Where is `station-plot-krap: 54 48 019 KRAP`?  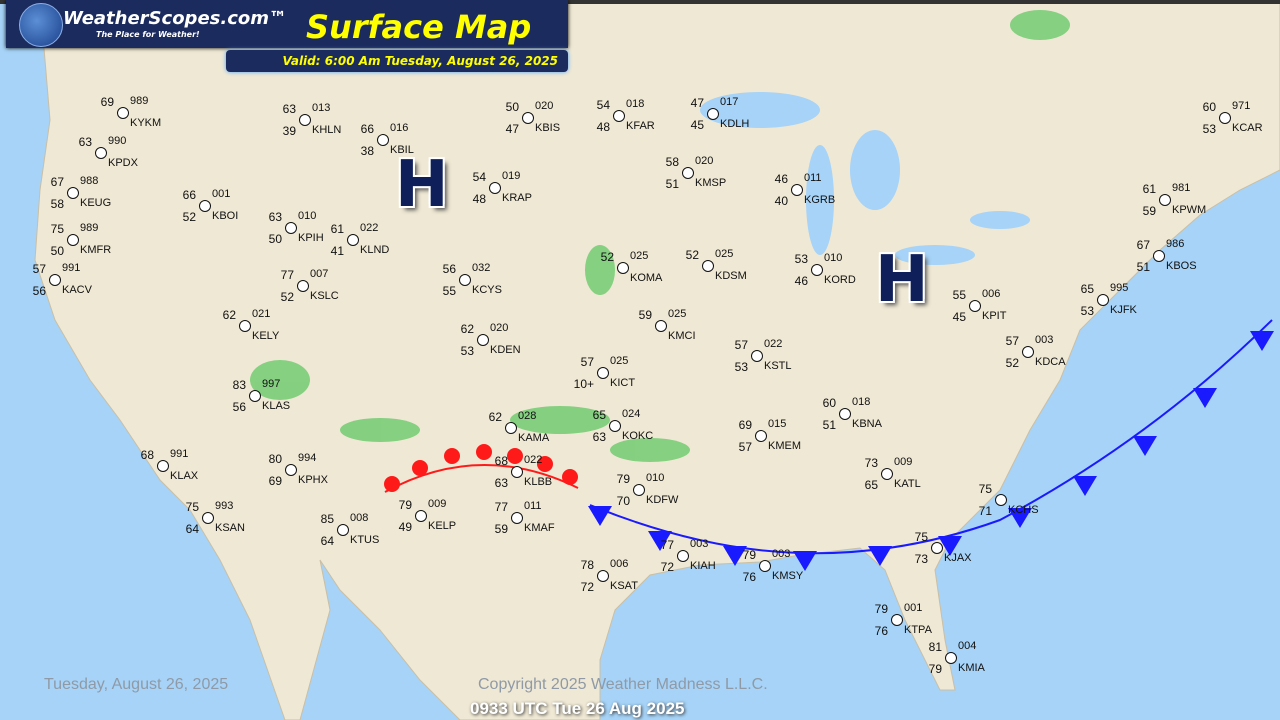
station-plot-krap: 54 48 019 KRAP is located at coordinates (497, 190).